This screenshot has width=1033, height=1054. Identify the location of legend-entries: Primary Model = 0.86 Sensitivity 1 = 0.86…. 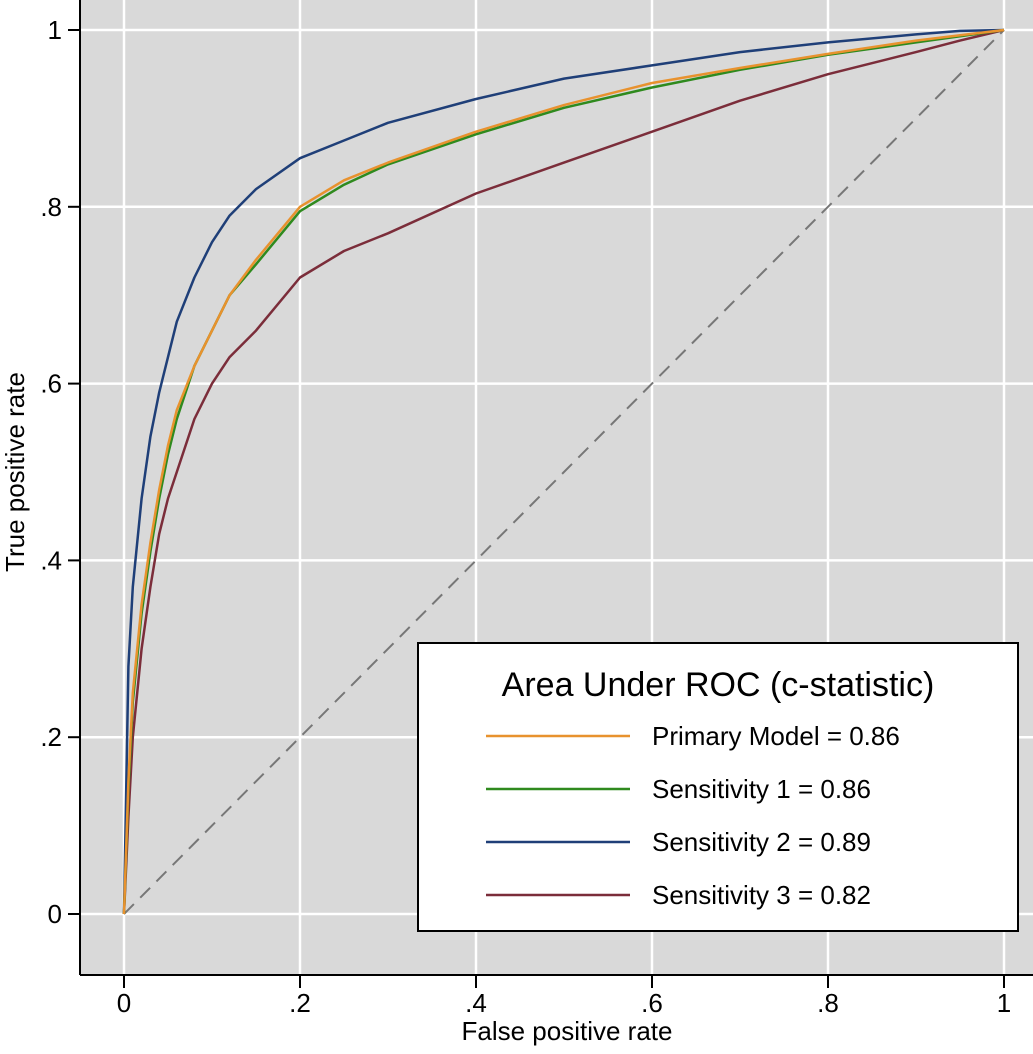
(693, 815).